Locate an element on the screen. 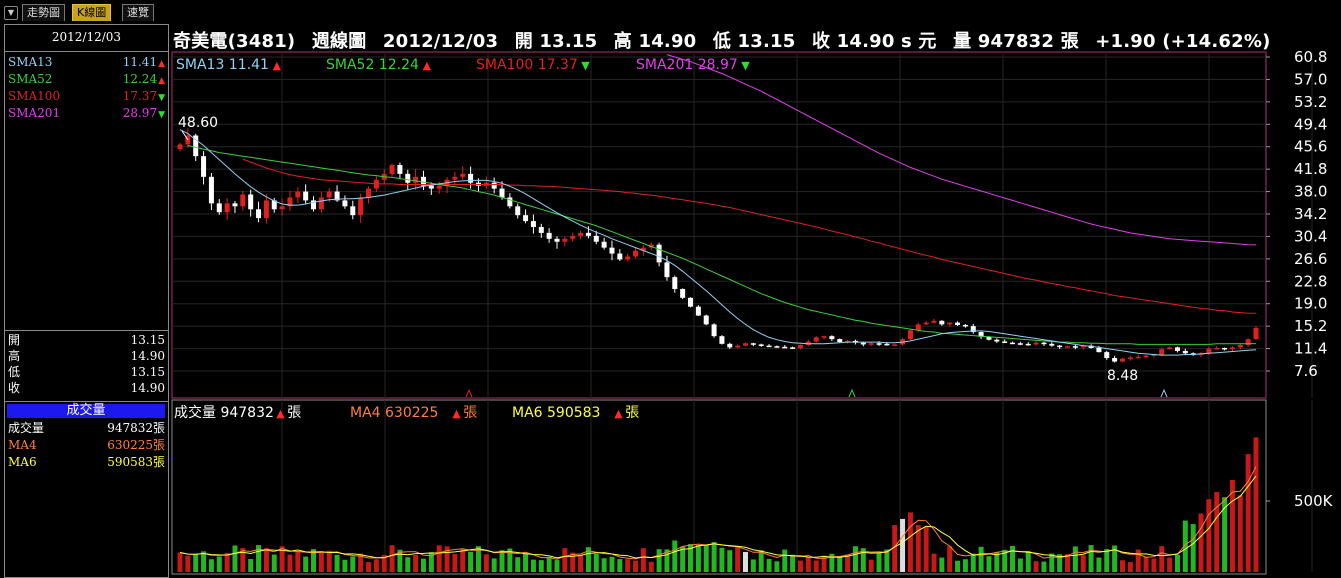 Image resolution: width=1341 pixels, height=578 pixels. tab-overview: 速覽 is located at coordinates (138, 12).